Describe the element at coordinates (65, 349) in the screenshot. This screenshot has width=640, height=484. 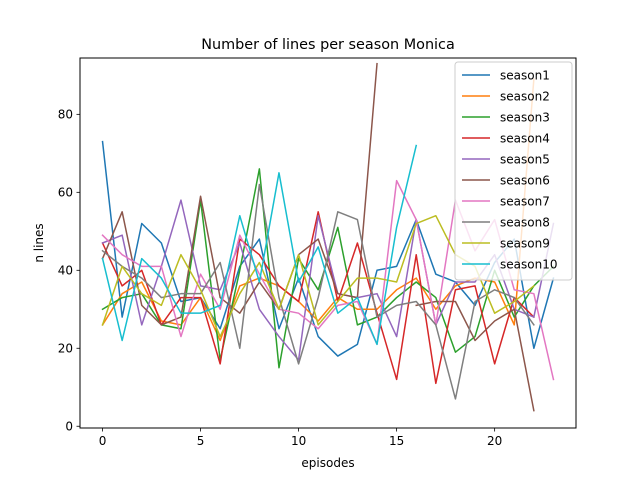
I see `y-tick-label: 20` at that location.